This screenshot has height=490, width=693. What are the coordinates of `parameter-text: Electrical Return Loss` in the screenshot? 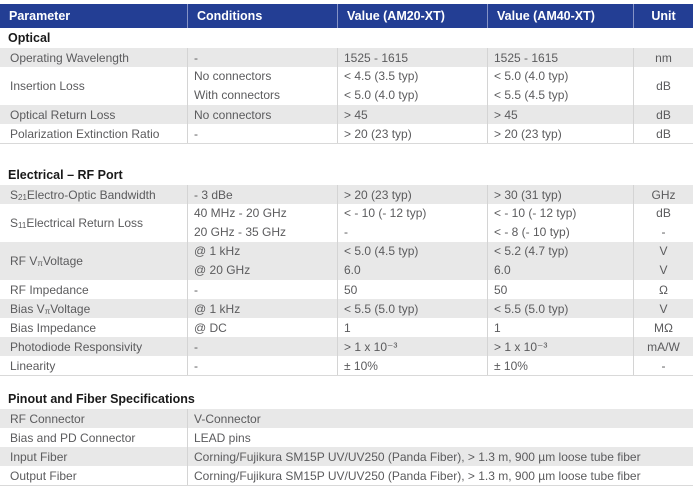 It's located at (85, 223).